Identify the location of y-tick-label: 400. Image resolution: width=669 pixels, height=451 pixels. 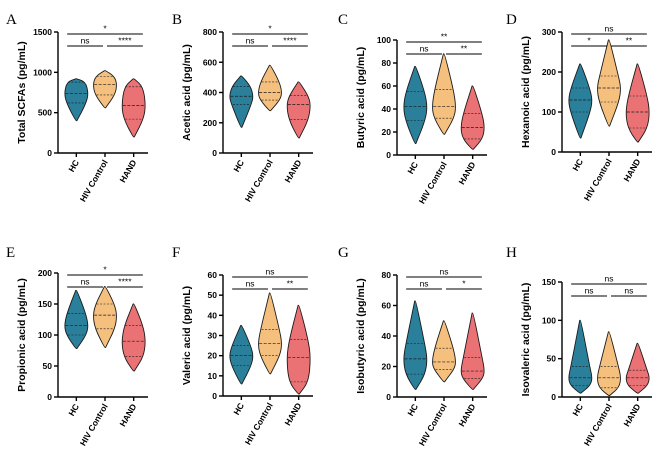
(210, 93).